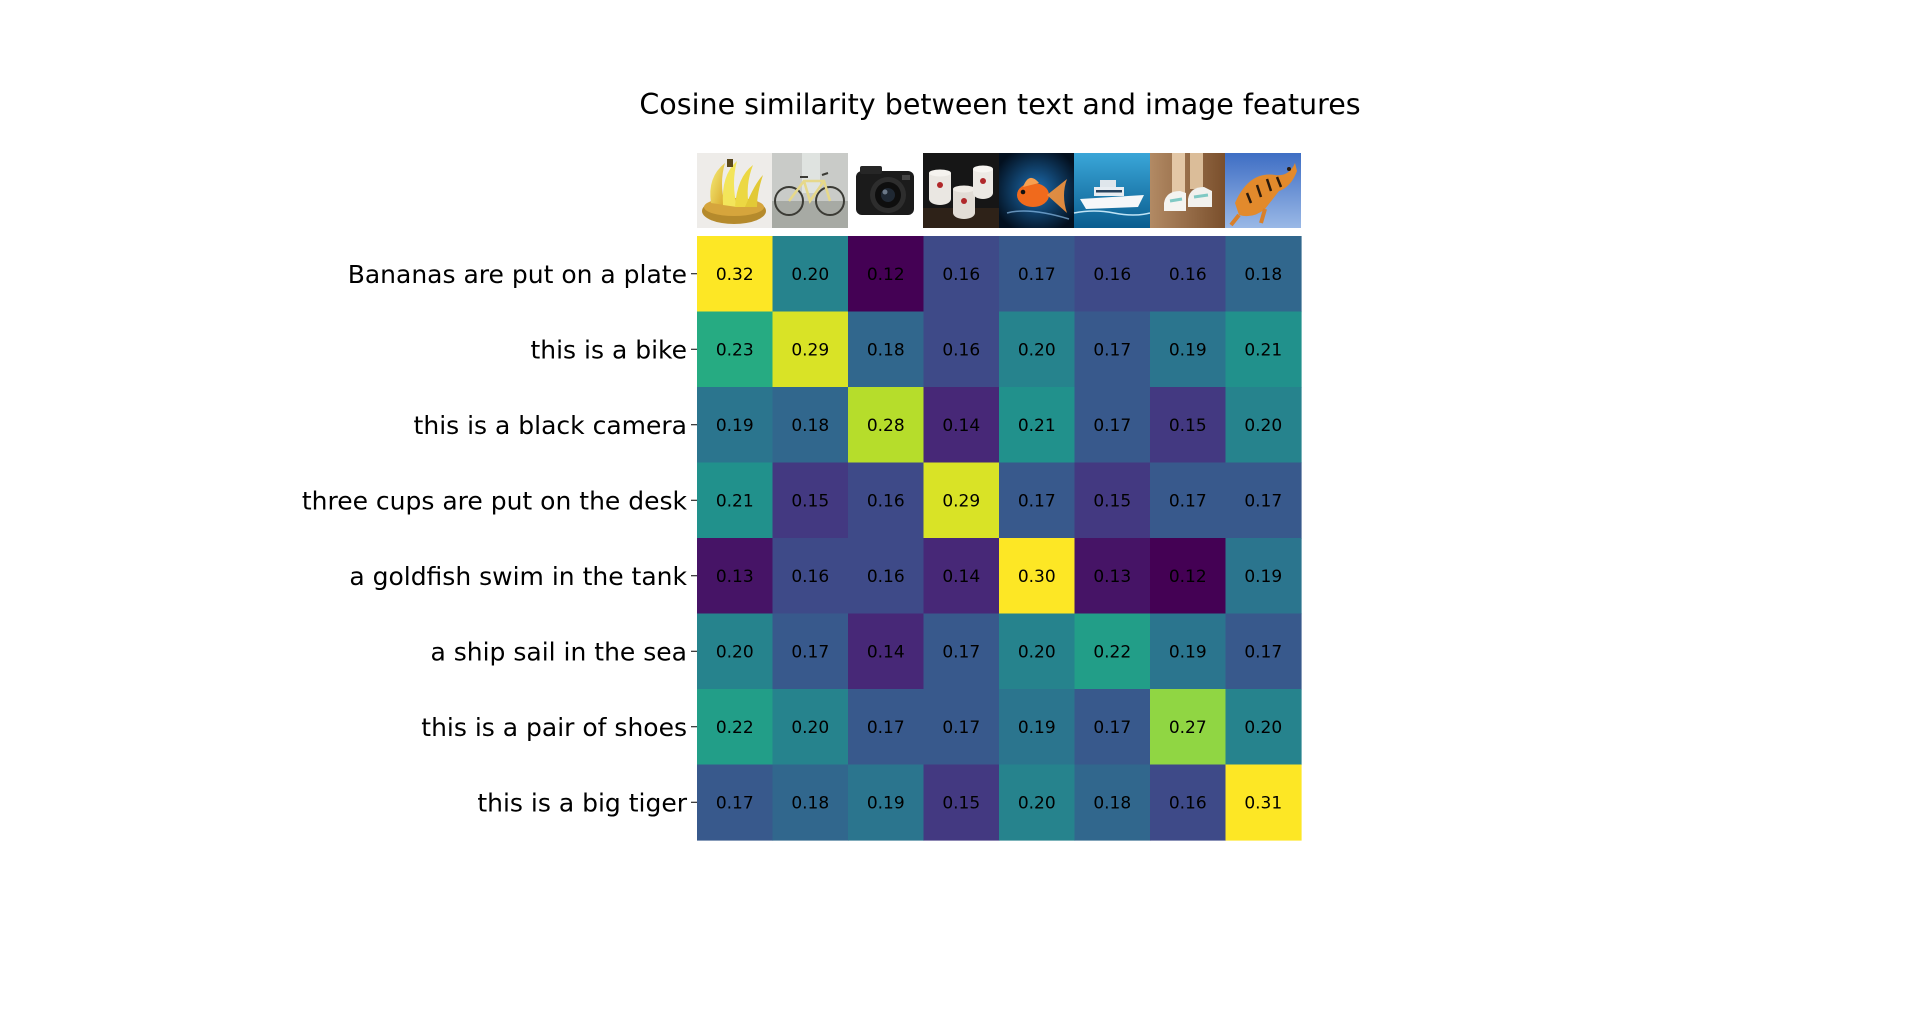  Describe the element at coordinates (961, 190) in the screenshot. I see `column-image-three-cups-image` at that location.